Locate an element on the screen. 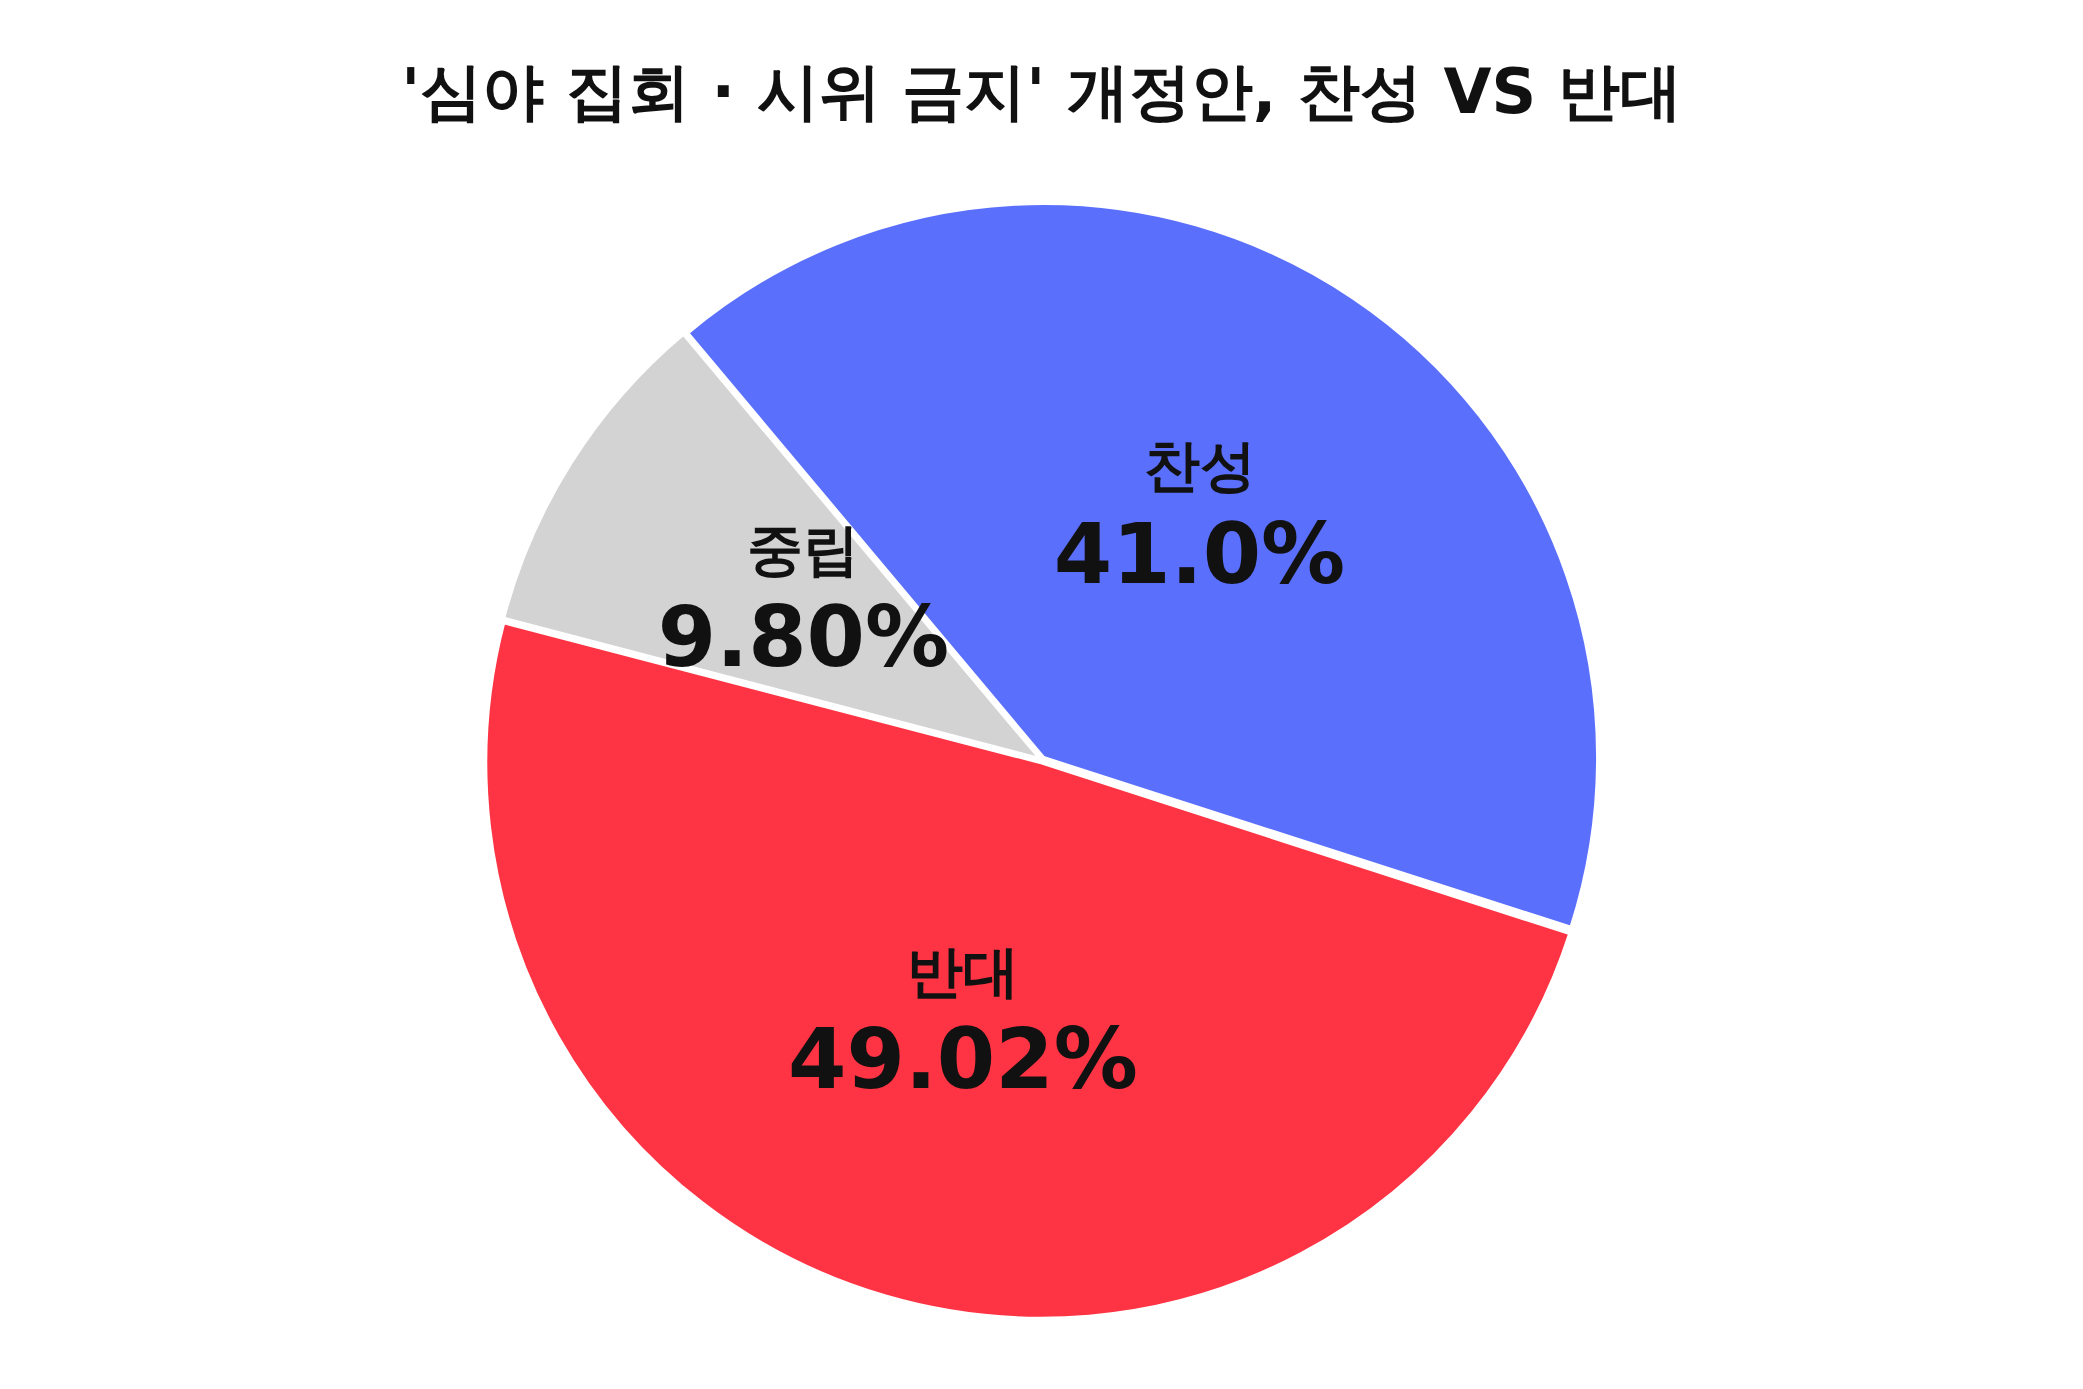 The image size is (2083, 1389). data-label: 41.0% is located at coordinates (1199, 553).